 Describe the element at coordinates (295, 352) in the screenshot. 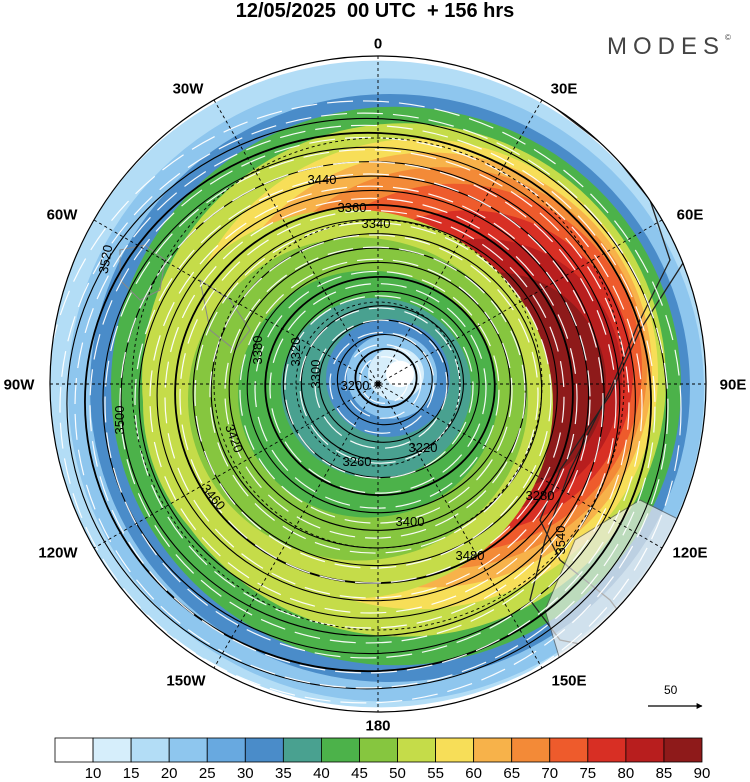

I see `contour-label: 3320` at that location.